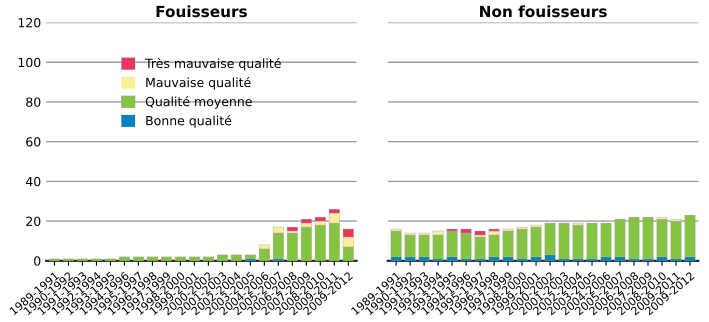 The image size is (709, 322). I want to click on chart-title: Fouisseurs, so click(201, 11).